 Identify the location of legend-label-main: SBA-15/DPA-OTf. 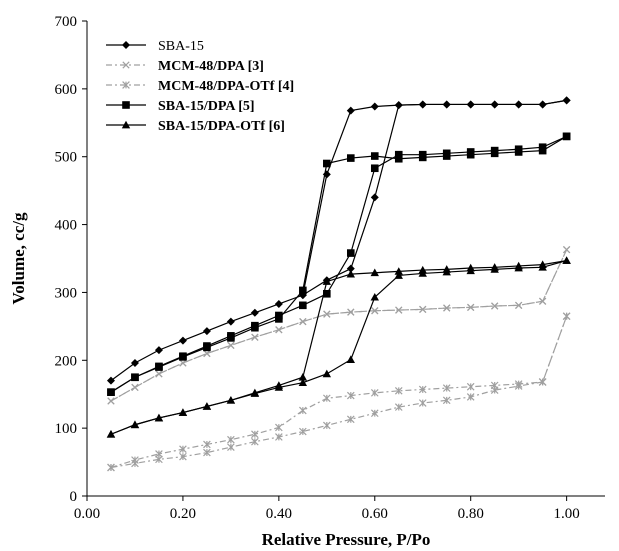
(213, 126).